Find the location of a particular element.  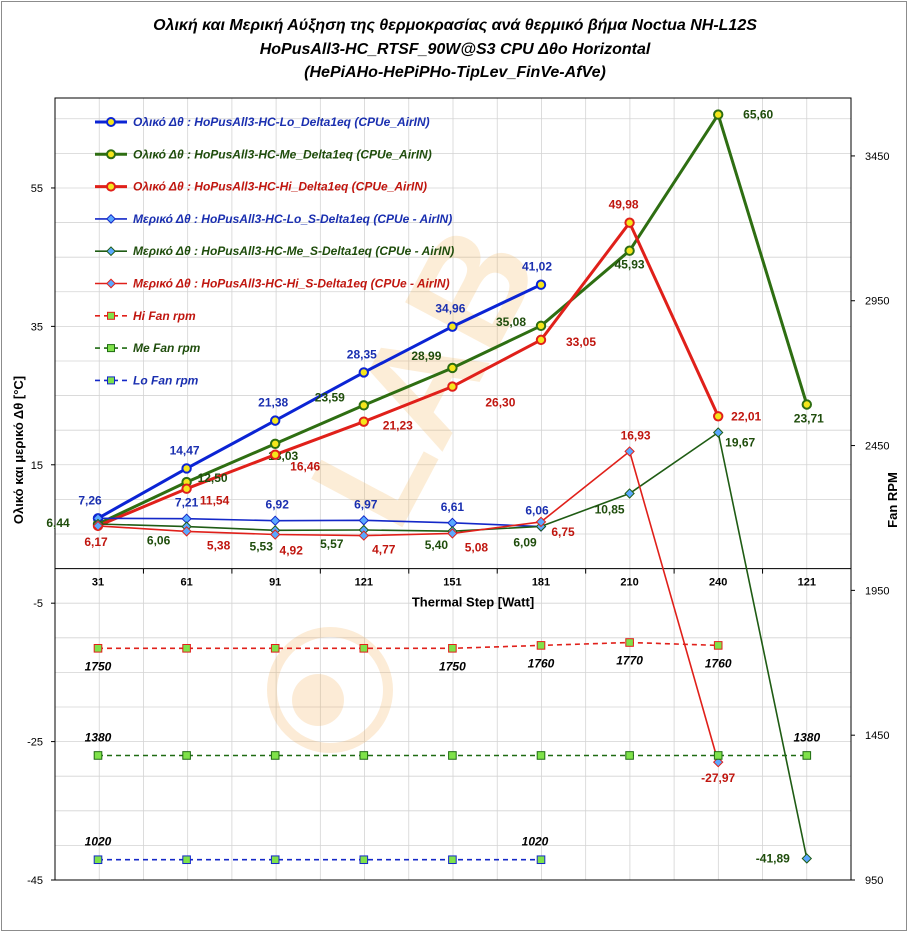

watermark-logo is located at coordinates (330, 690).